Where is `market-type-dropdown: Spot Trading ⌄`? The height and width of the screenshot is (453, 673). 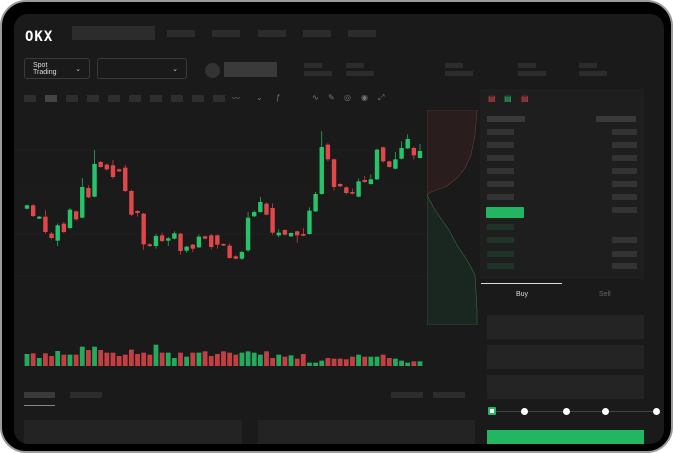 market-type-dropdown: Spot Trading ⌄ is located at coordinates (57, 68).